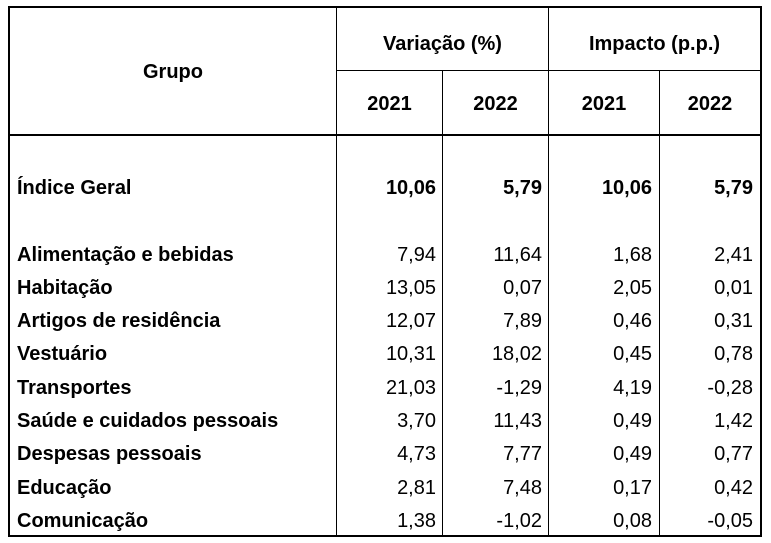 This screenshot has width=771, height=543. I want to click on cell-imp-2022: 0,77, so click(733, 454).